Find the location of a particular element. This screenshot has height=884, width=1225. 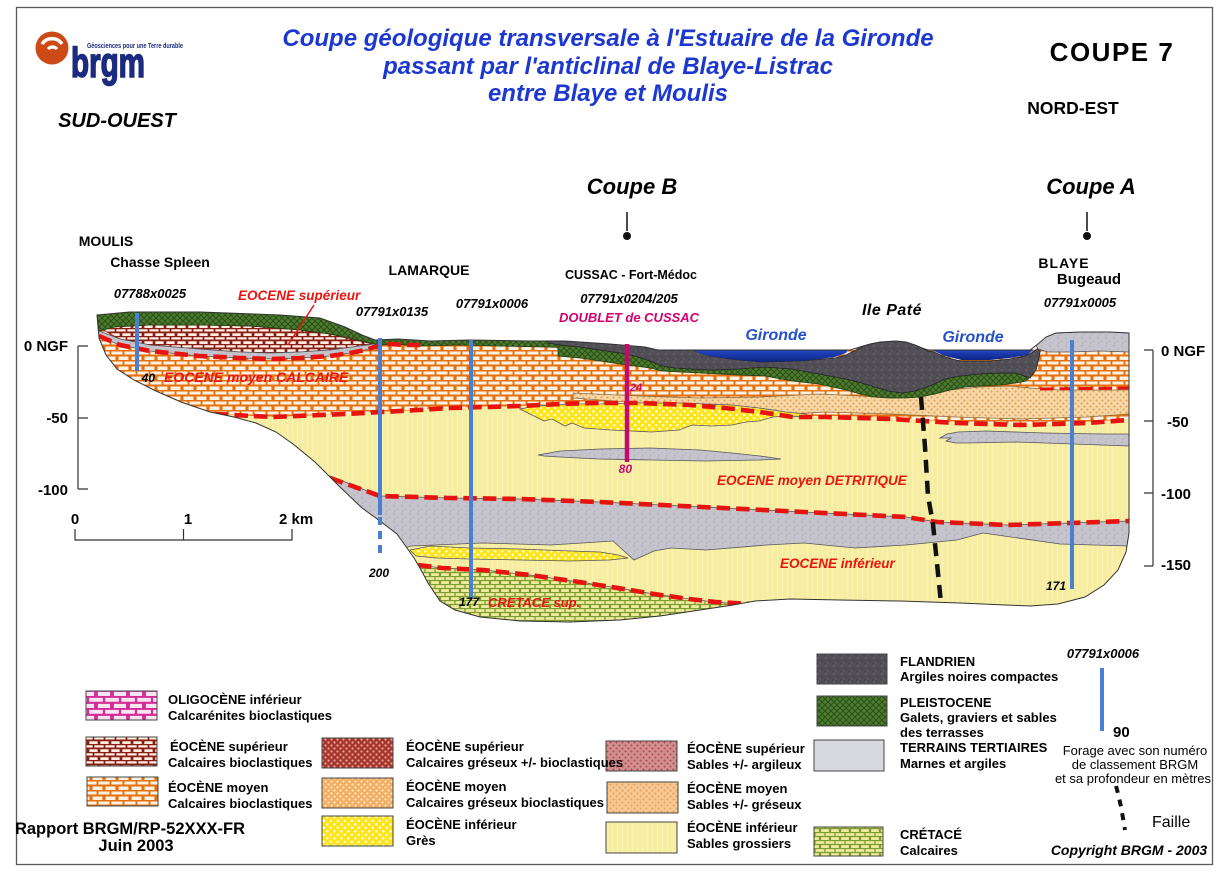

svg-text: Coupe A is located at coordinates (1091, 186).